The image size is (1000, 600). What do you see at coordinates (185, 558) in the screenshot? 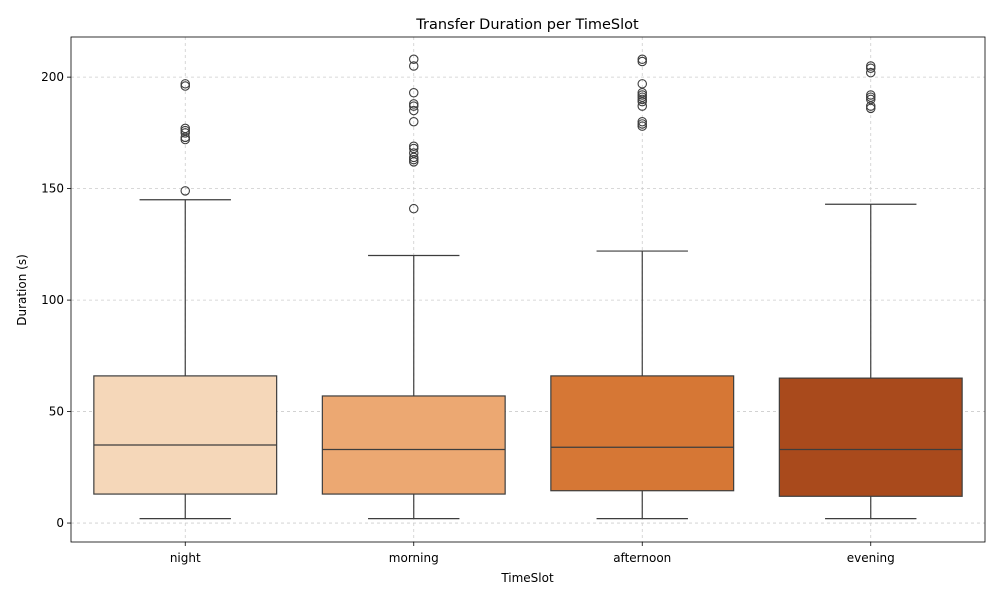
I see `x-tick-label: night` at bounding box center [185, 558].